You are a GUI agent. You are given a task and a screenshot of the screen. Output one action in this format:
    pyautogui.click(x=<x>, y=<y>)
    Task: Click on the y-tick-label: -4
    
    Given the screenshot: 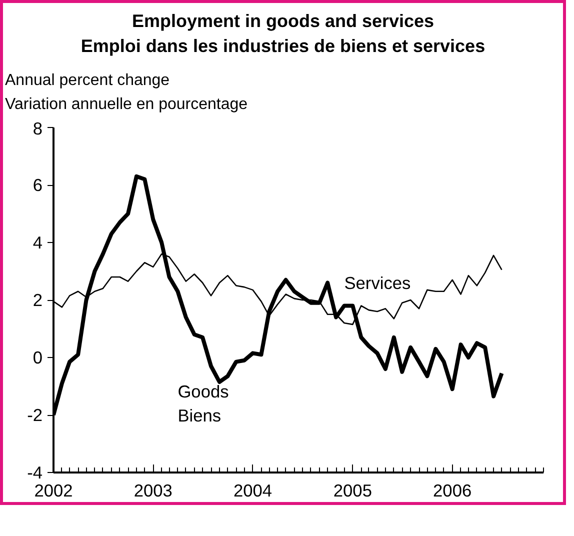 What is the action you would take?
    pyautogui.click(x=35, y=472)
    